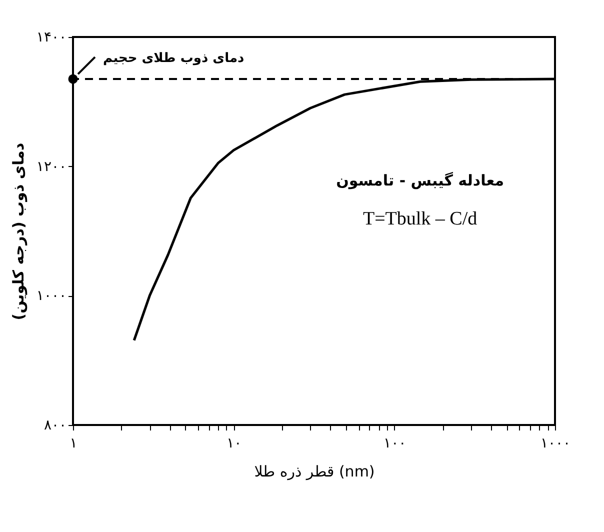 This screenshot has height=532, width=604. Describe the element at coordinates (174, 58) in the screenshot. I see `legend-label: دمای ذوب طلای حجیم` at that location.